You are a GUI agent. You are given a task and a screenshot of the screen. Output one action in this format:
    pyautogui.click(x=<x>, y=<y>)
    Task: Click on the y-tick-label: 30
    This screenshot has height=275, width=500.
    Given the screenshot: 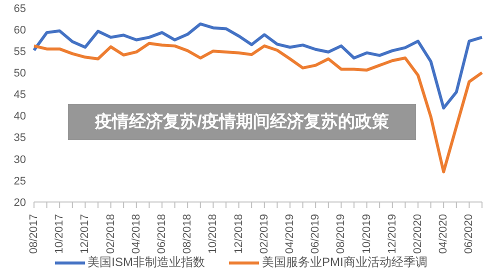 What is the action you would take?
    pyautogui.click(x=20, y=160)
    